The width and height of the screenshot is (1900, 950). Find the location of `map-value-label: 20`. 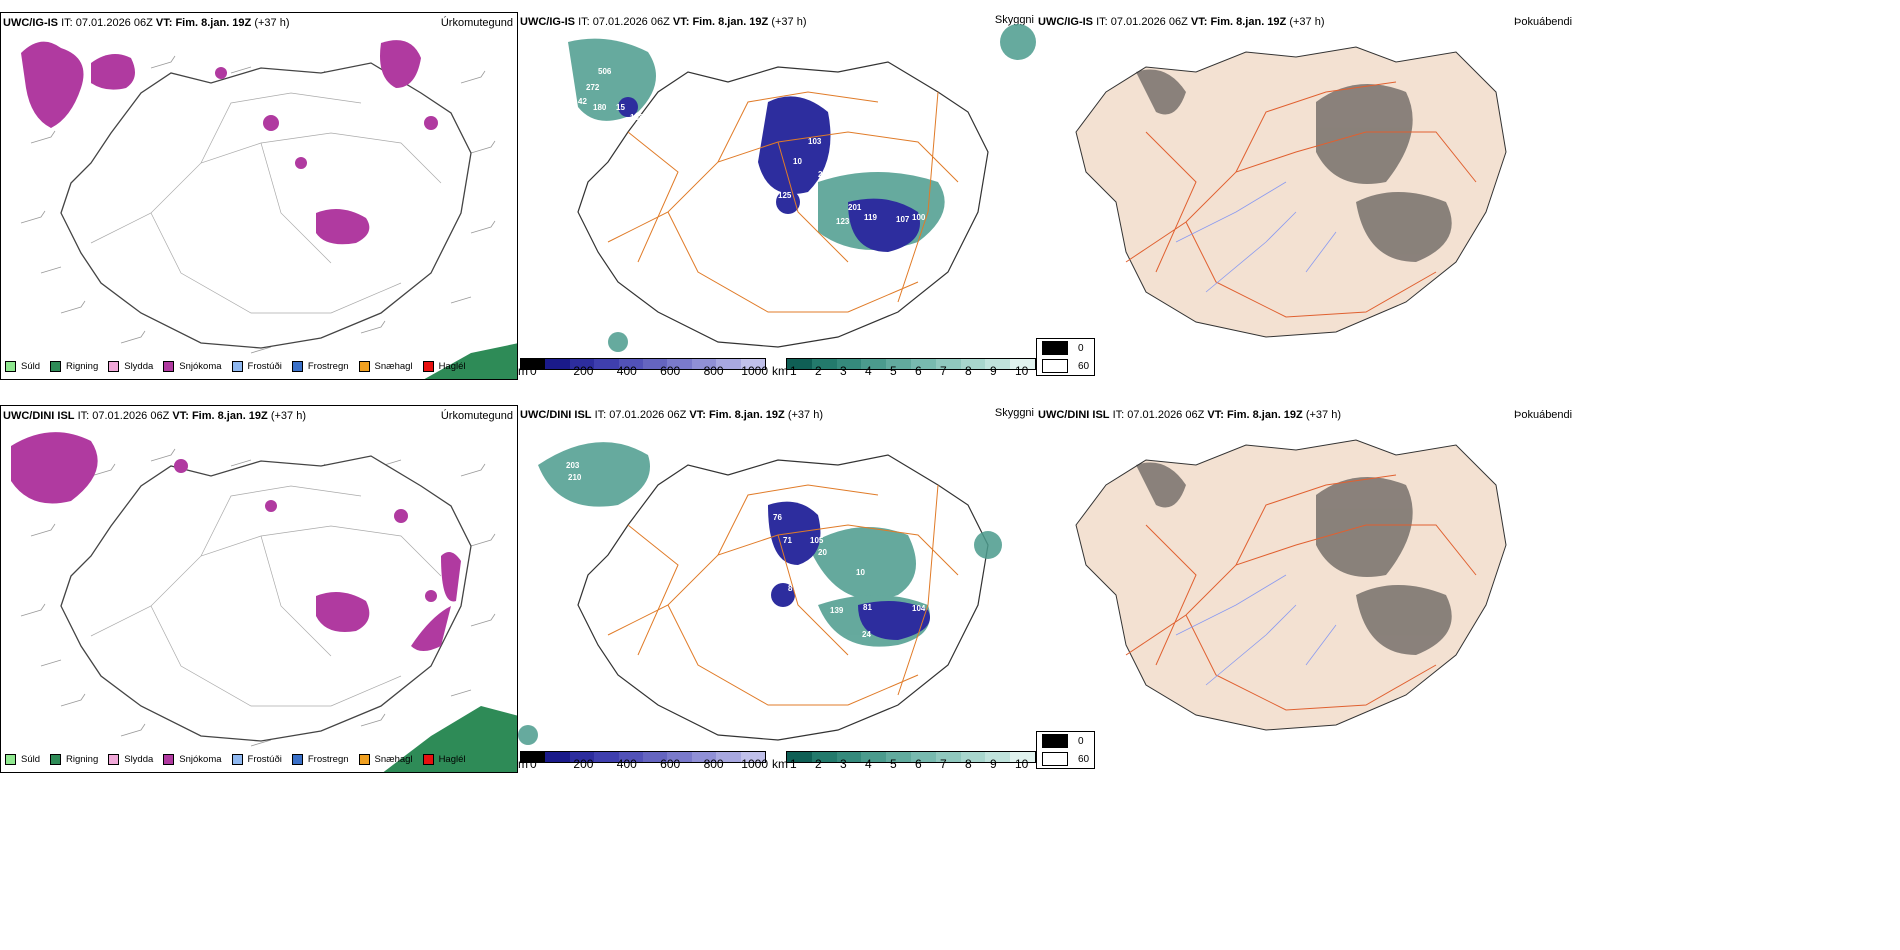

map-value-label: 20 is located at coordinates (822, 552).